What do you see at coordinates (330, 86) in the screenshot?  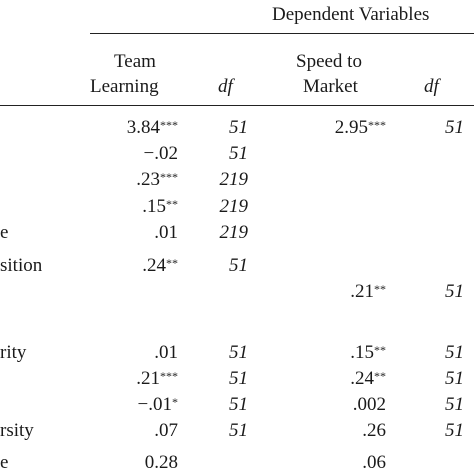 I see `speed-header-line2: Market` at bounding box center [330, 86].